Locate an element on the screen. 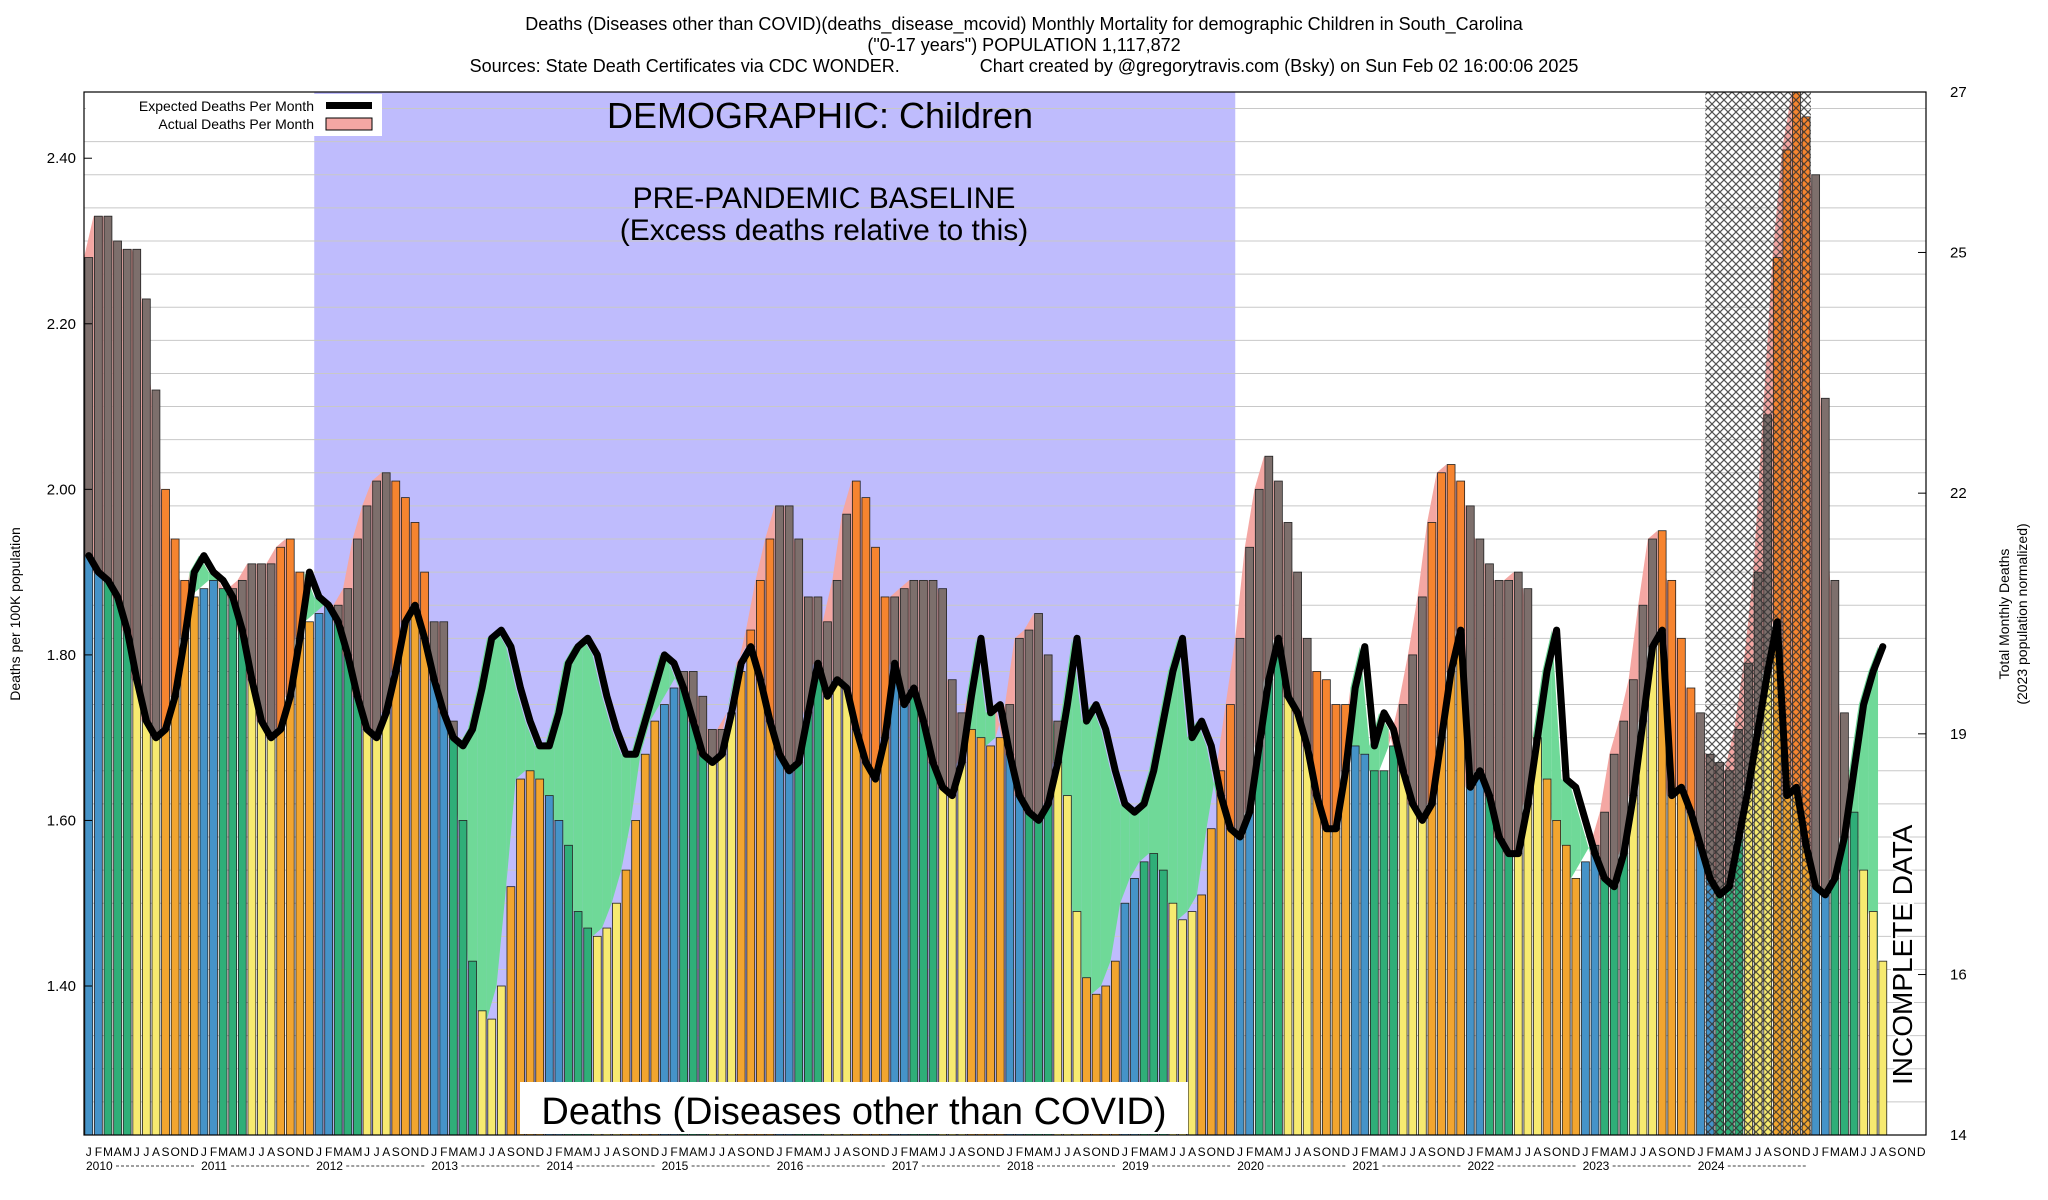 The image size is (2048, 1200). x-year-label: 2021 is located at coordinates (1365, 1166).